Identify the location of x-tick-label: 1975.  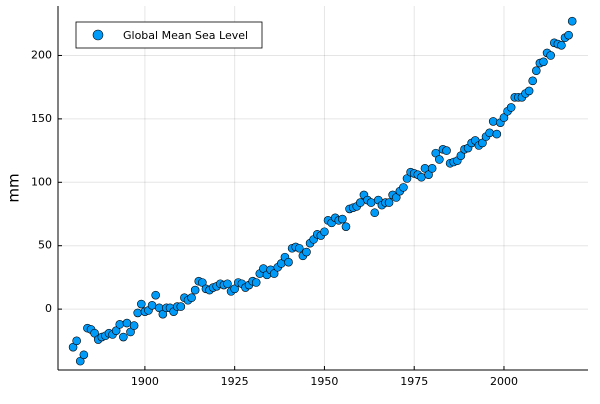
(414, 381).